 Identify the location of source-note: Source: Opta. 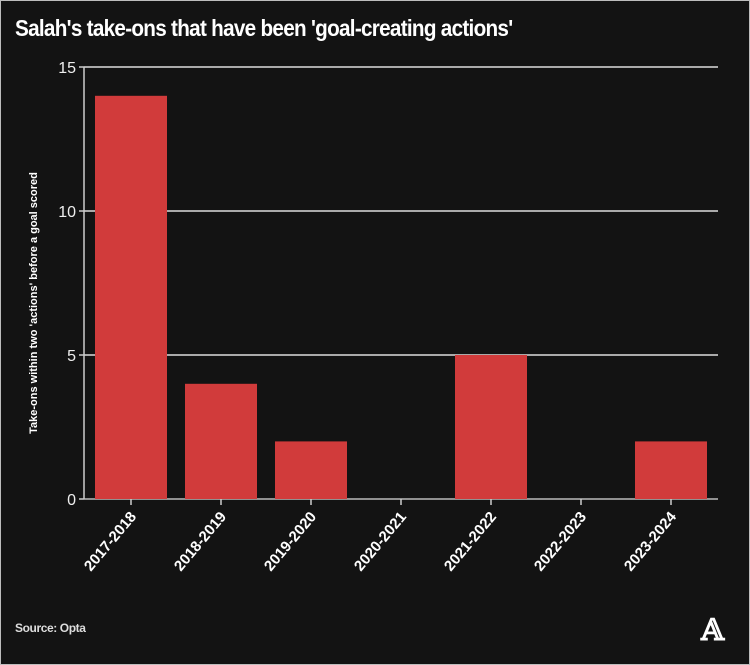
(50, 628).